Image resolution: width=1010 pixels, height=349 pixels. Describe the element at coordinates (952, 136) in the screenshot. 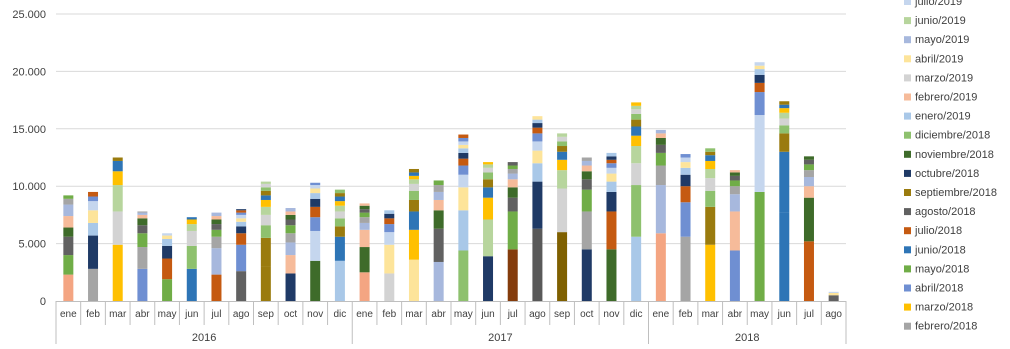

I see `legend-label: diciembre/2018` at that location.